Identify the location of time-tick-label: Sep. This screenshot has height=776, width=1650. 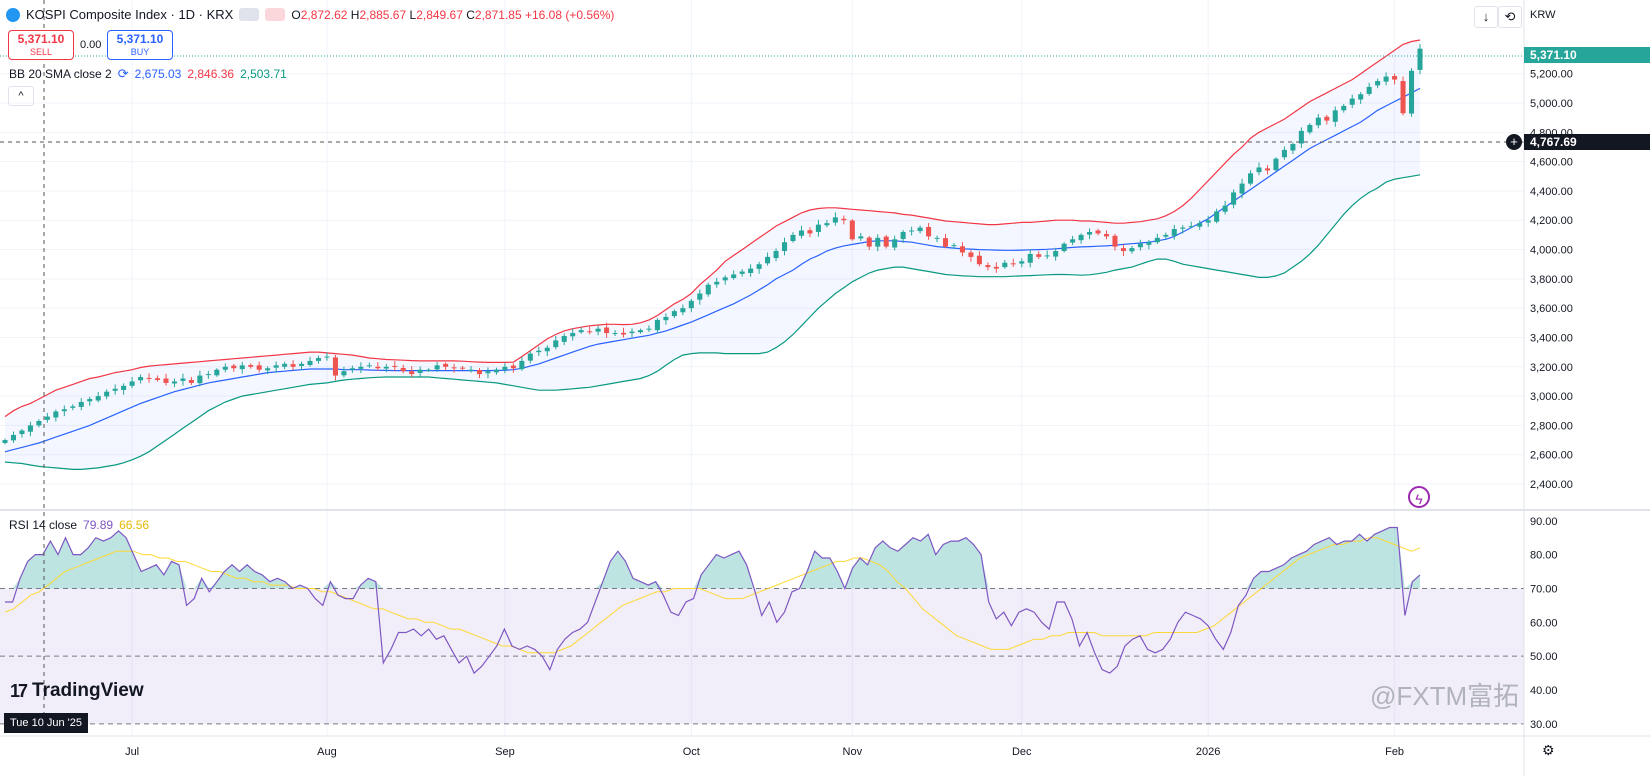
(505, 752).